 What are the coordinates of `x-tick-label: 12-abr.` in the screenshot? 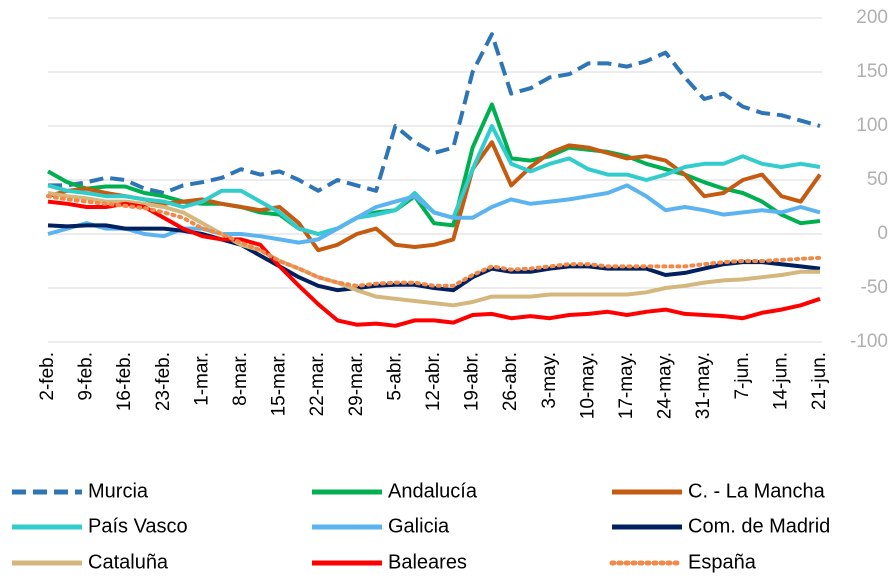 It's located at (433, 381).